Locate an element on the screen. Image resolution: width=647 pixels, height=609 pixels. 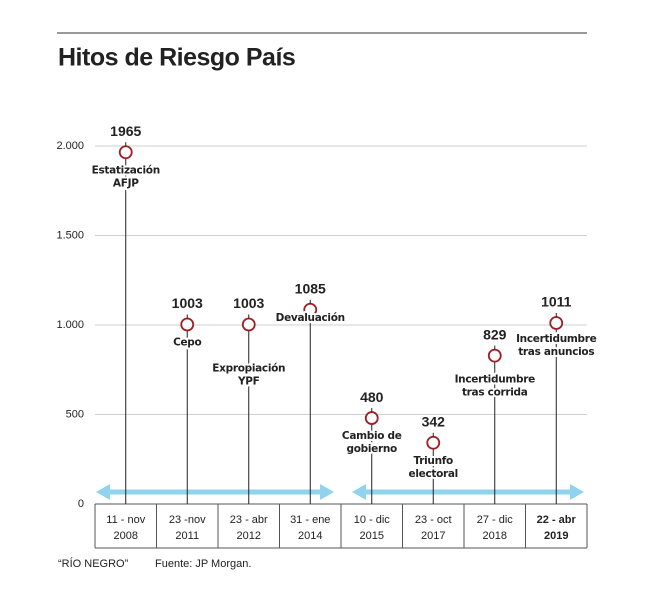
event-label: Triunfo is located at coordinates (434, 461).